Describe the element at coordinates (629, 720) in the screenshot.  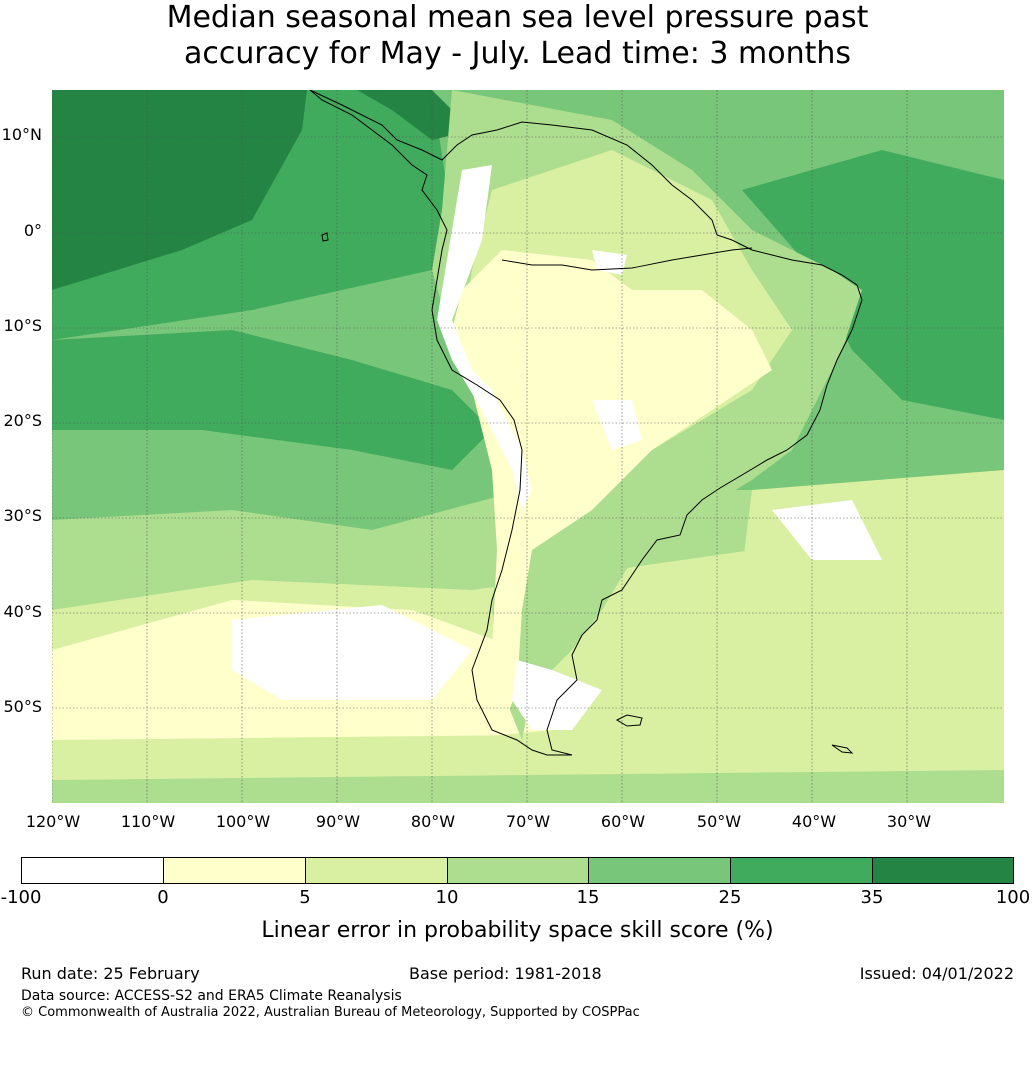
I see `island-falklands` at that location.